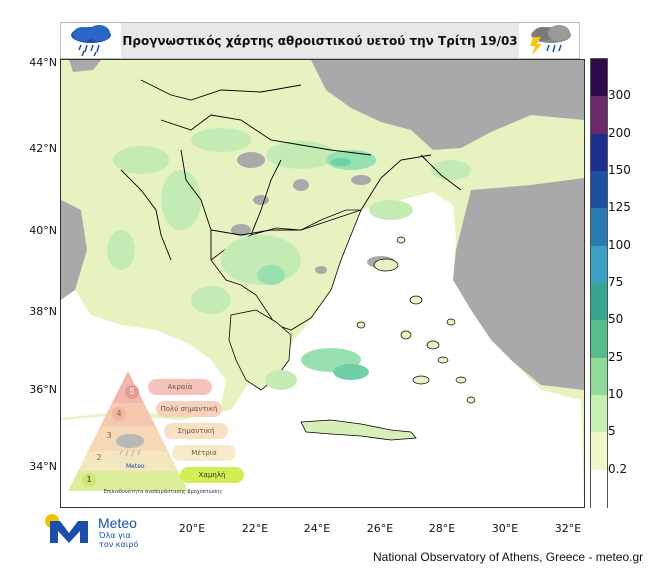  I want to click on colorbar-label: 125, so click(619, 207).